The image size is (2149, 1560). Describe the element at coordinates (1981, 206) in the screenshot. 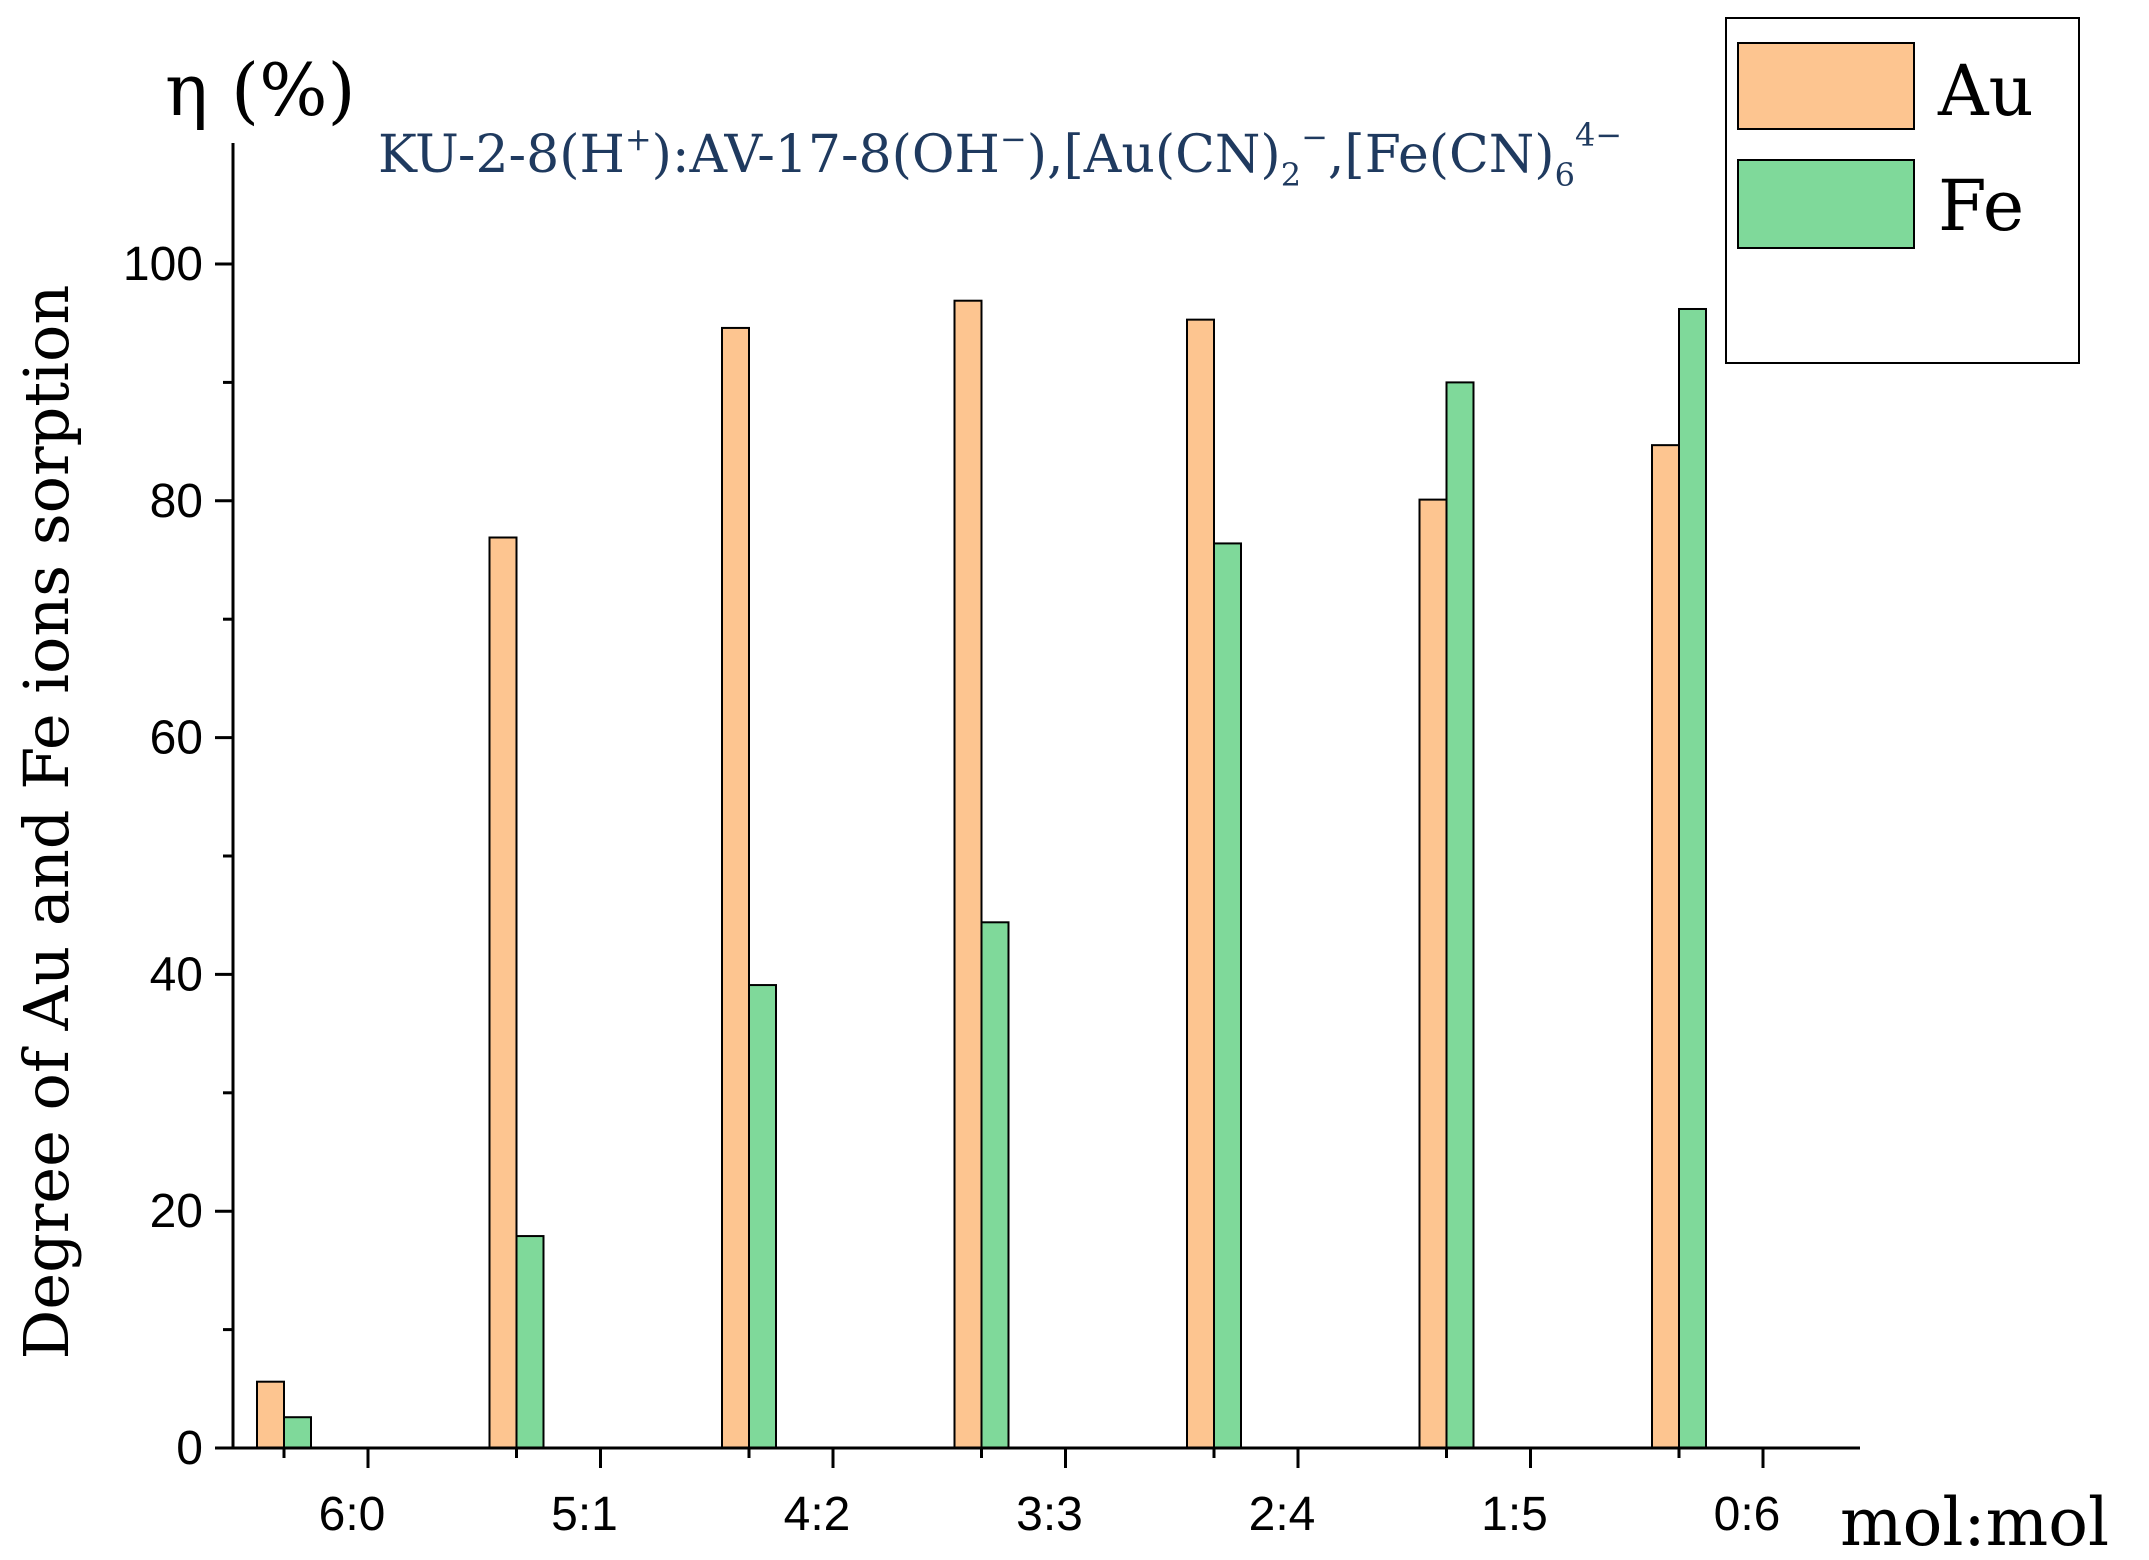

I see `legend-label-fe: Fe` at that location.